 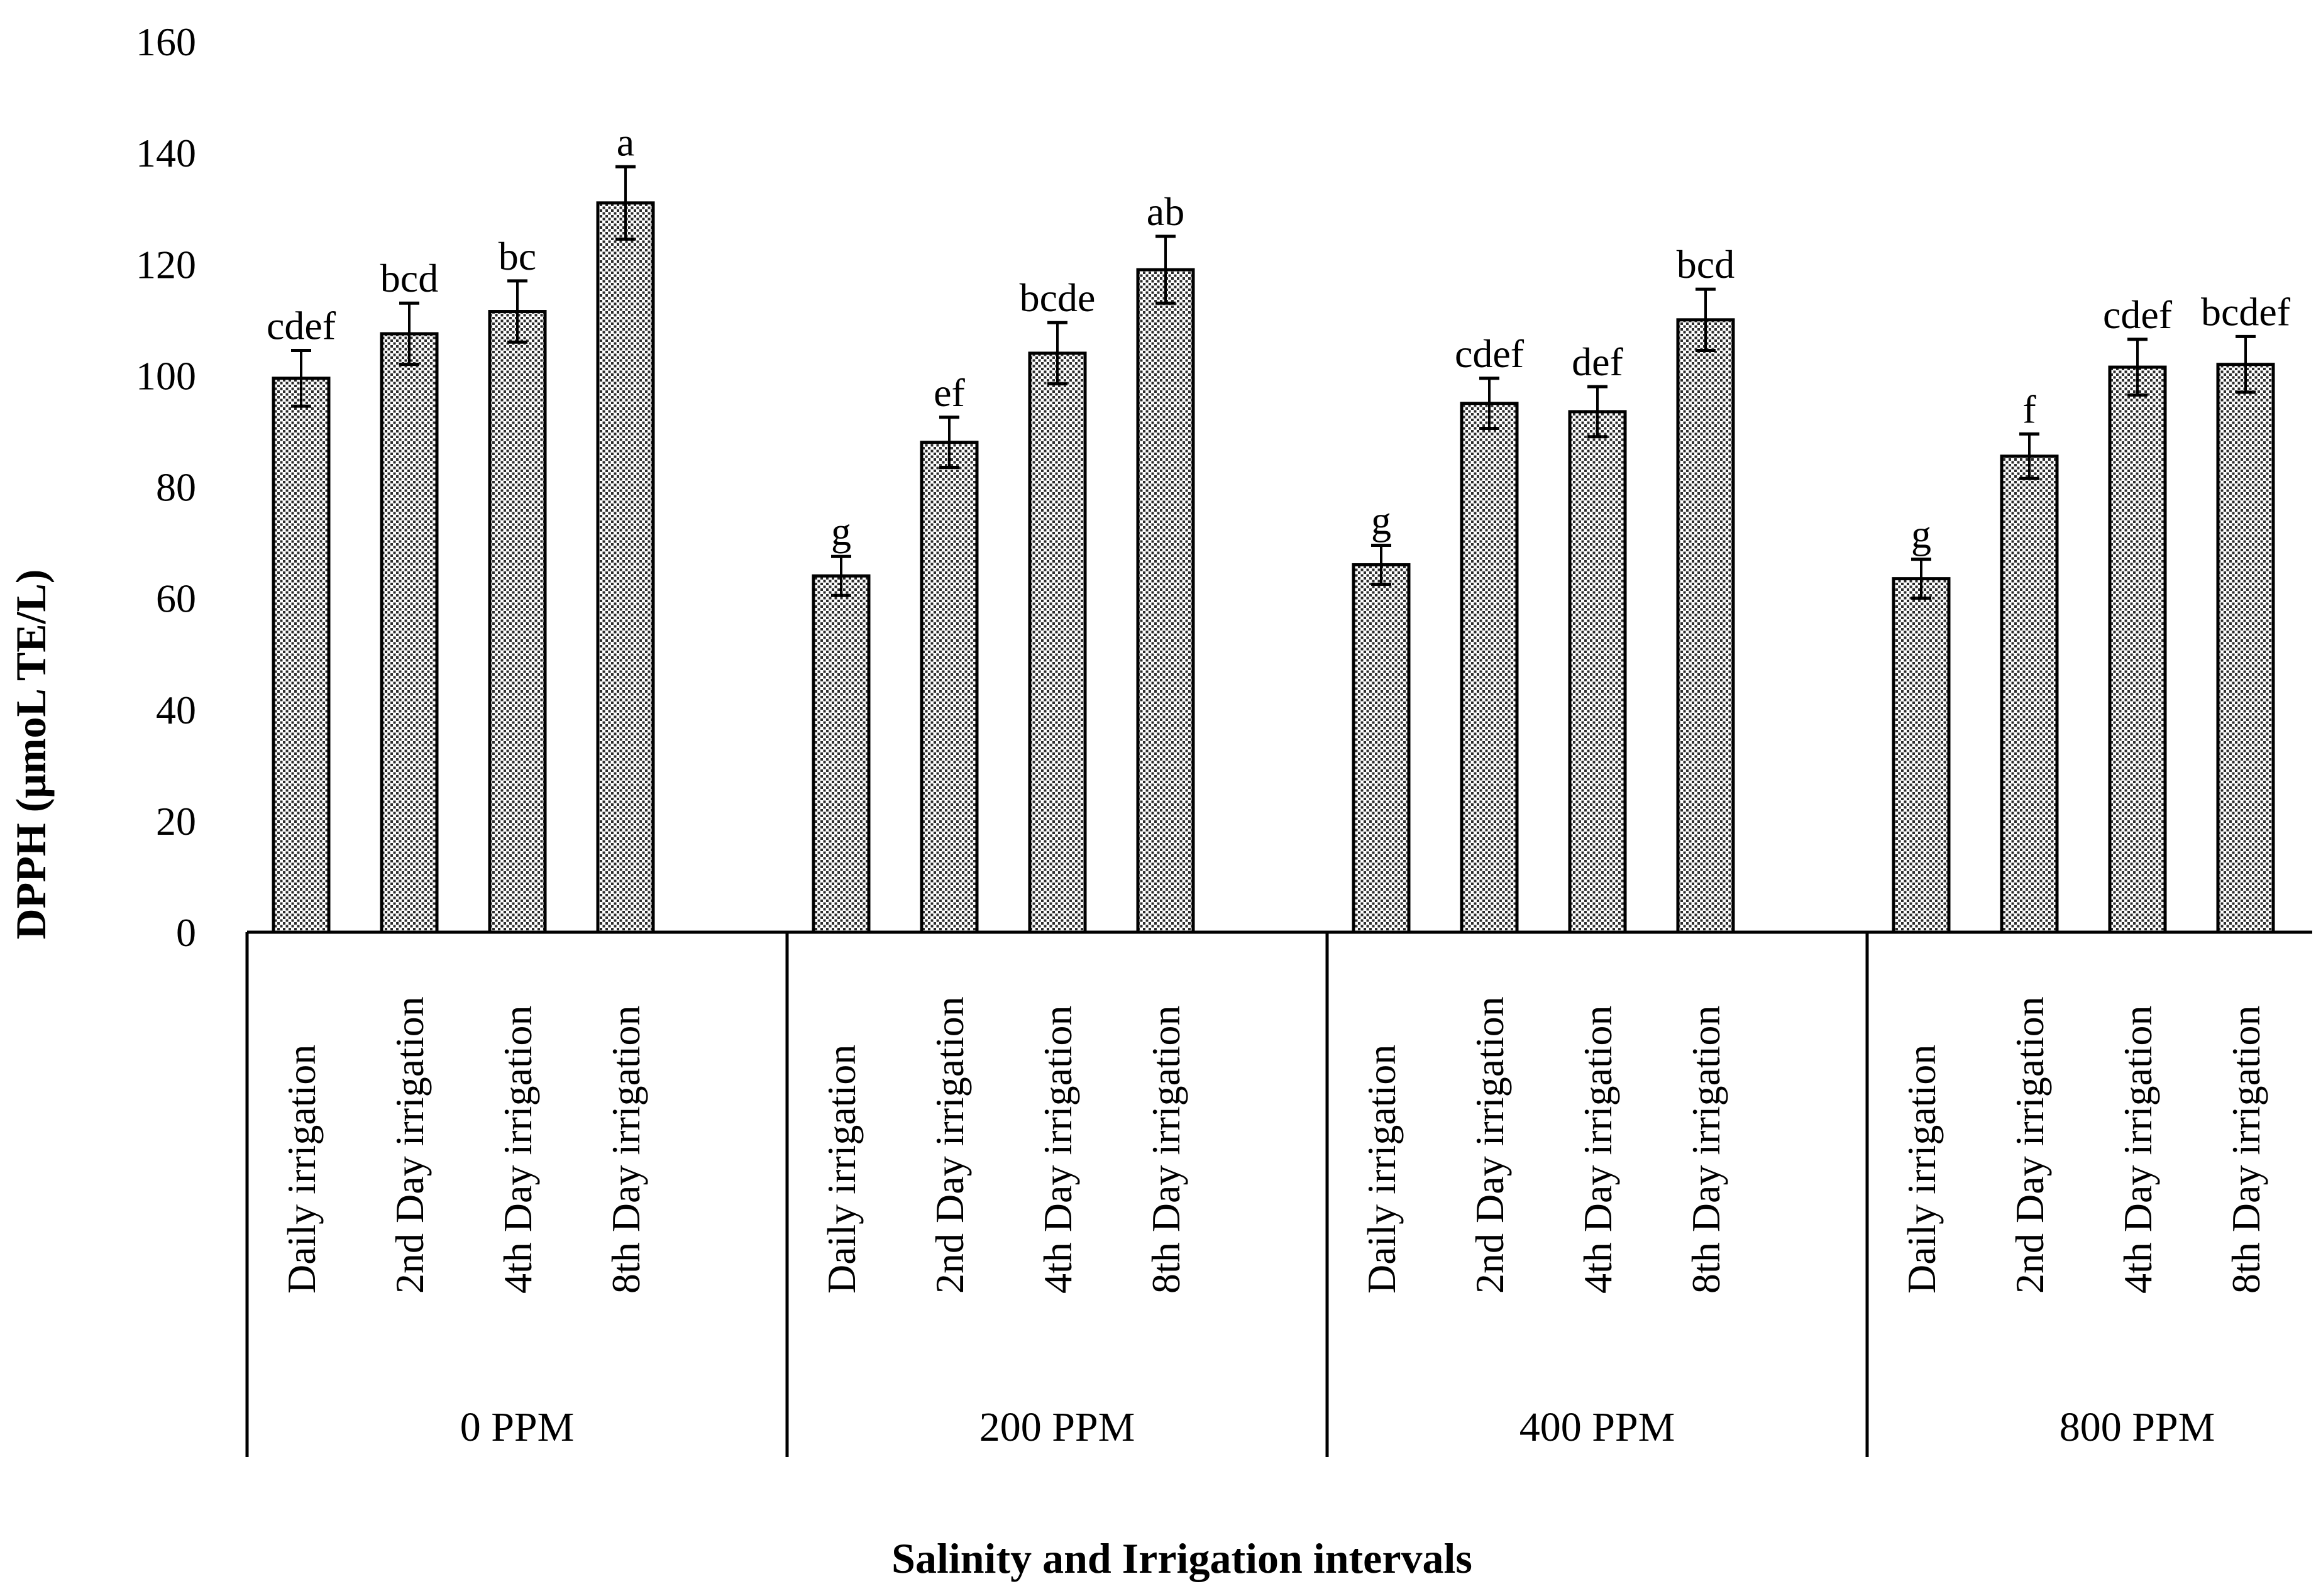 I want to click on y-axis-label: DPPH (μmoL TE/L), so click(x=31, y=755).